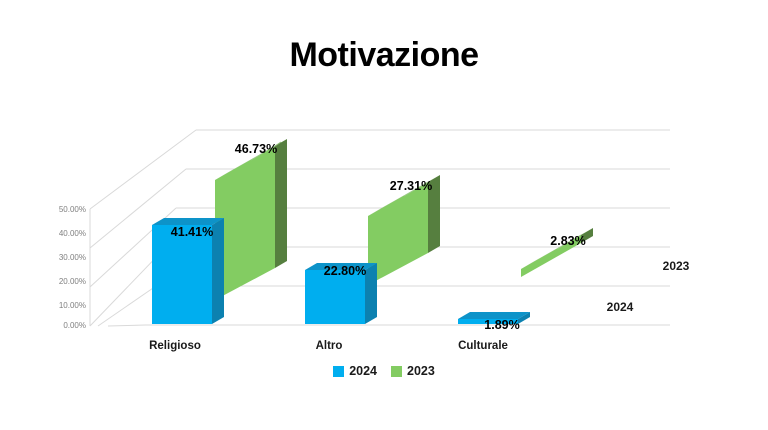 The width and height of the screenshot is (768, 430). I want to click on y-axis-ticks: 50.00% 40.00% 30.00% 20.00% 10.00% 0.00%, so click(72, 267).